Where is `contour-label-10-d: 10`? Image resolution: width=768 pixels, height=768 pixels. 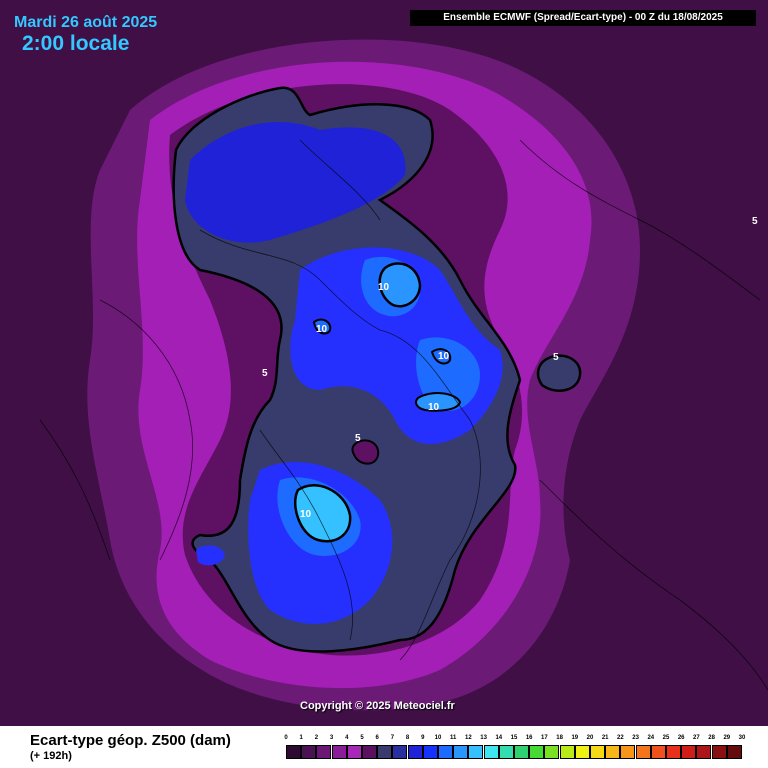
contour-label-10-d: 10 is located at coordinates (444, 356).